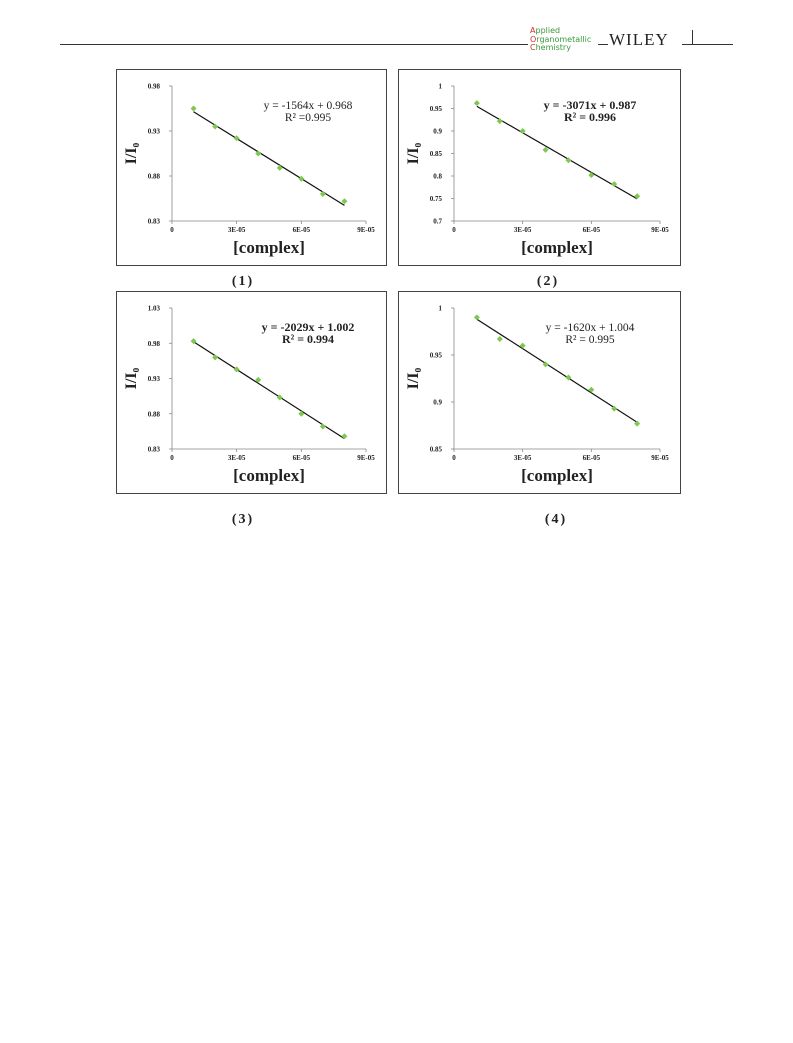 This screenshot has width=793, height=1043. I want to click on panel-label: (3), so click(243, 519).